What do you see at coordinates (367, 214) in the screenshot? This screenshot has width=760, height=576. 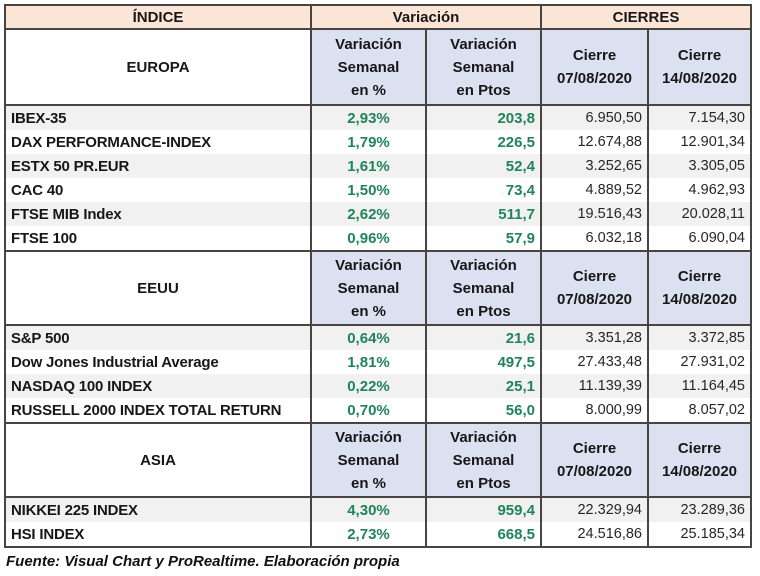 I see `weekly-change-pct: 2,62%` at bounding box center [367, 214].